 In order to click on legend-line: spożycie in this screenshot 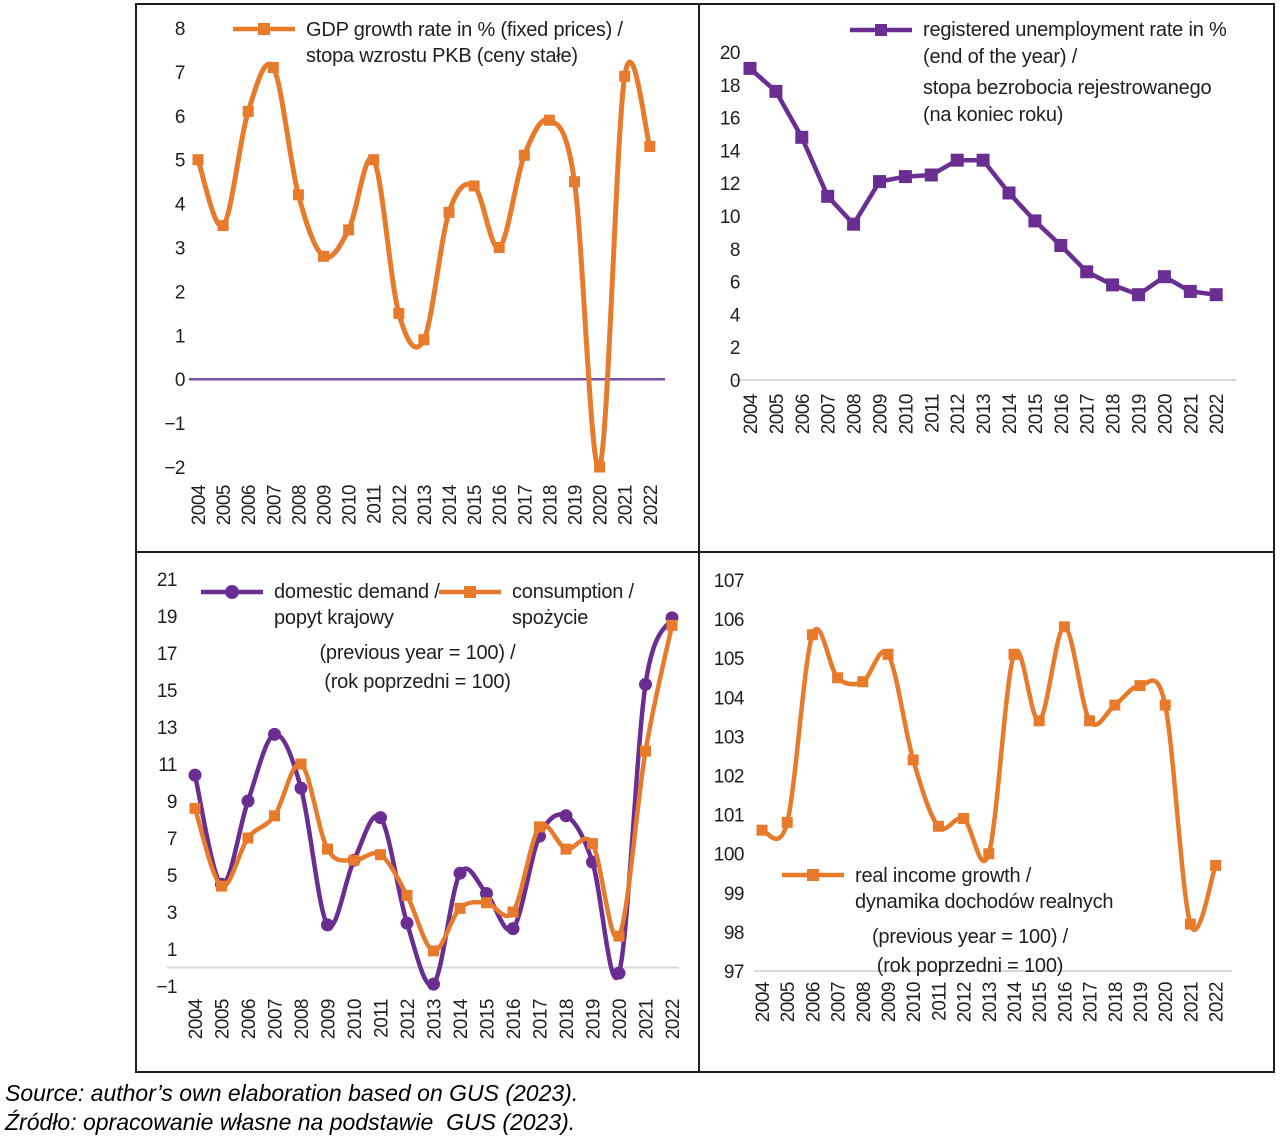, I will do `click(550, 618)`.